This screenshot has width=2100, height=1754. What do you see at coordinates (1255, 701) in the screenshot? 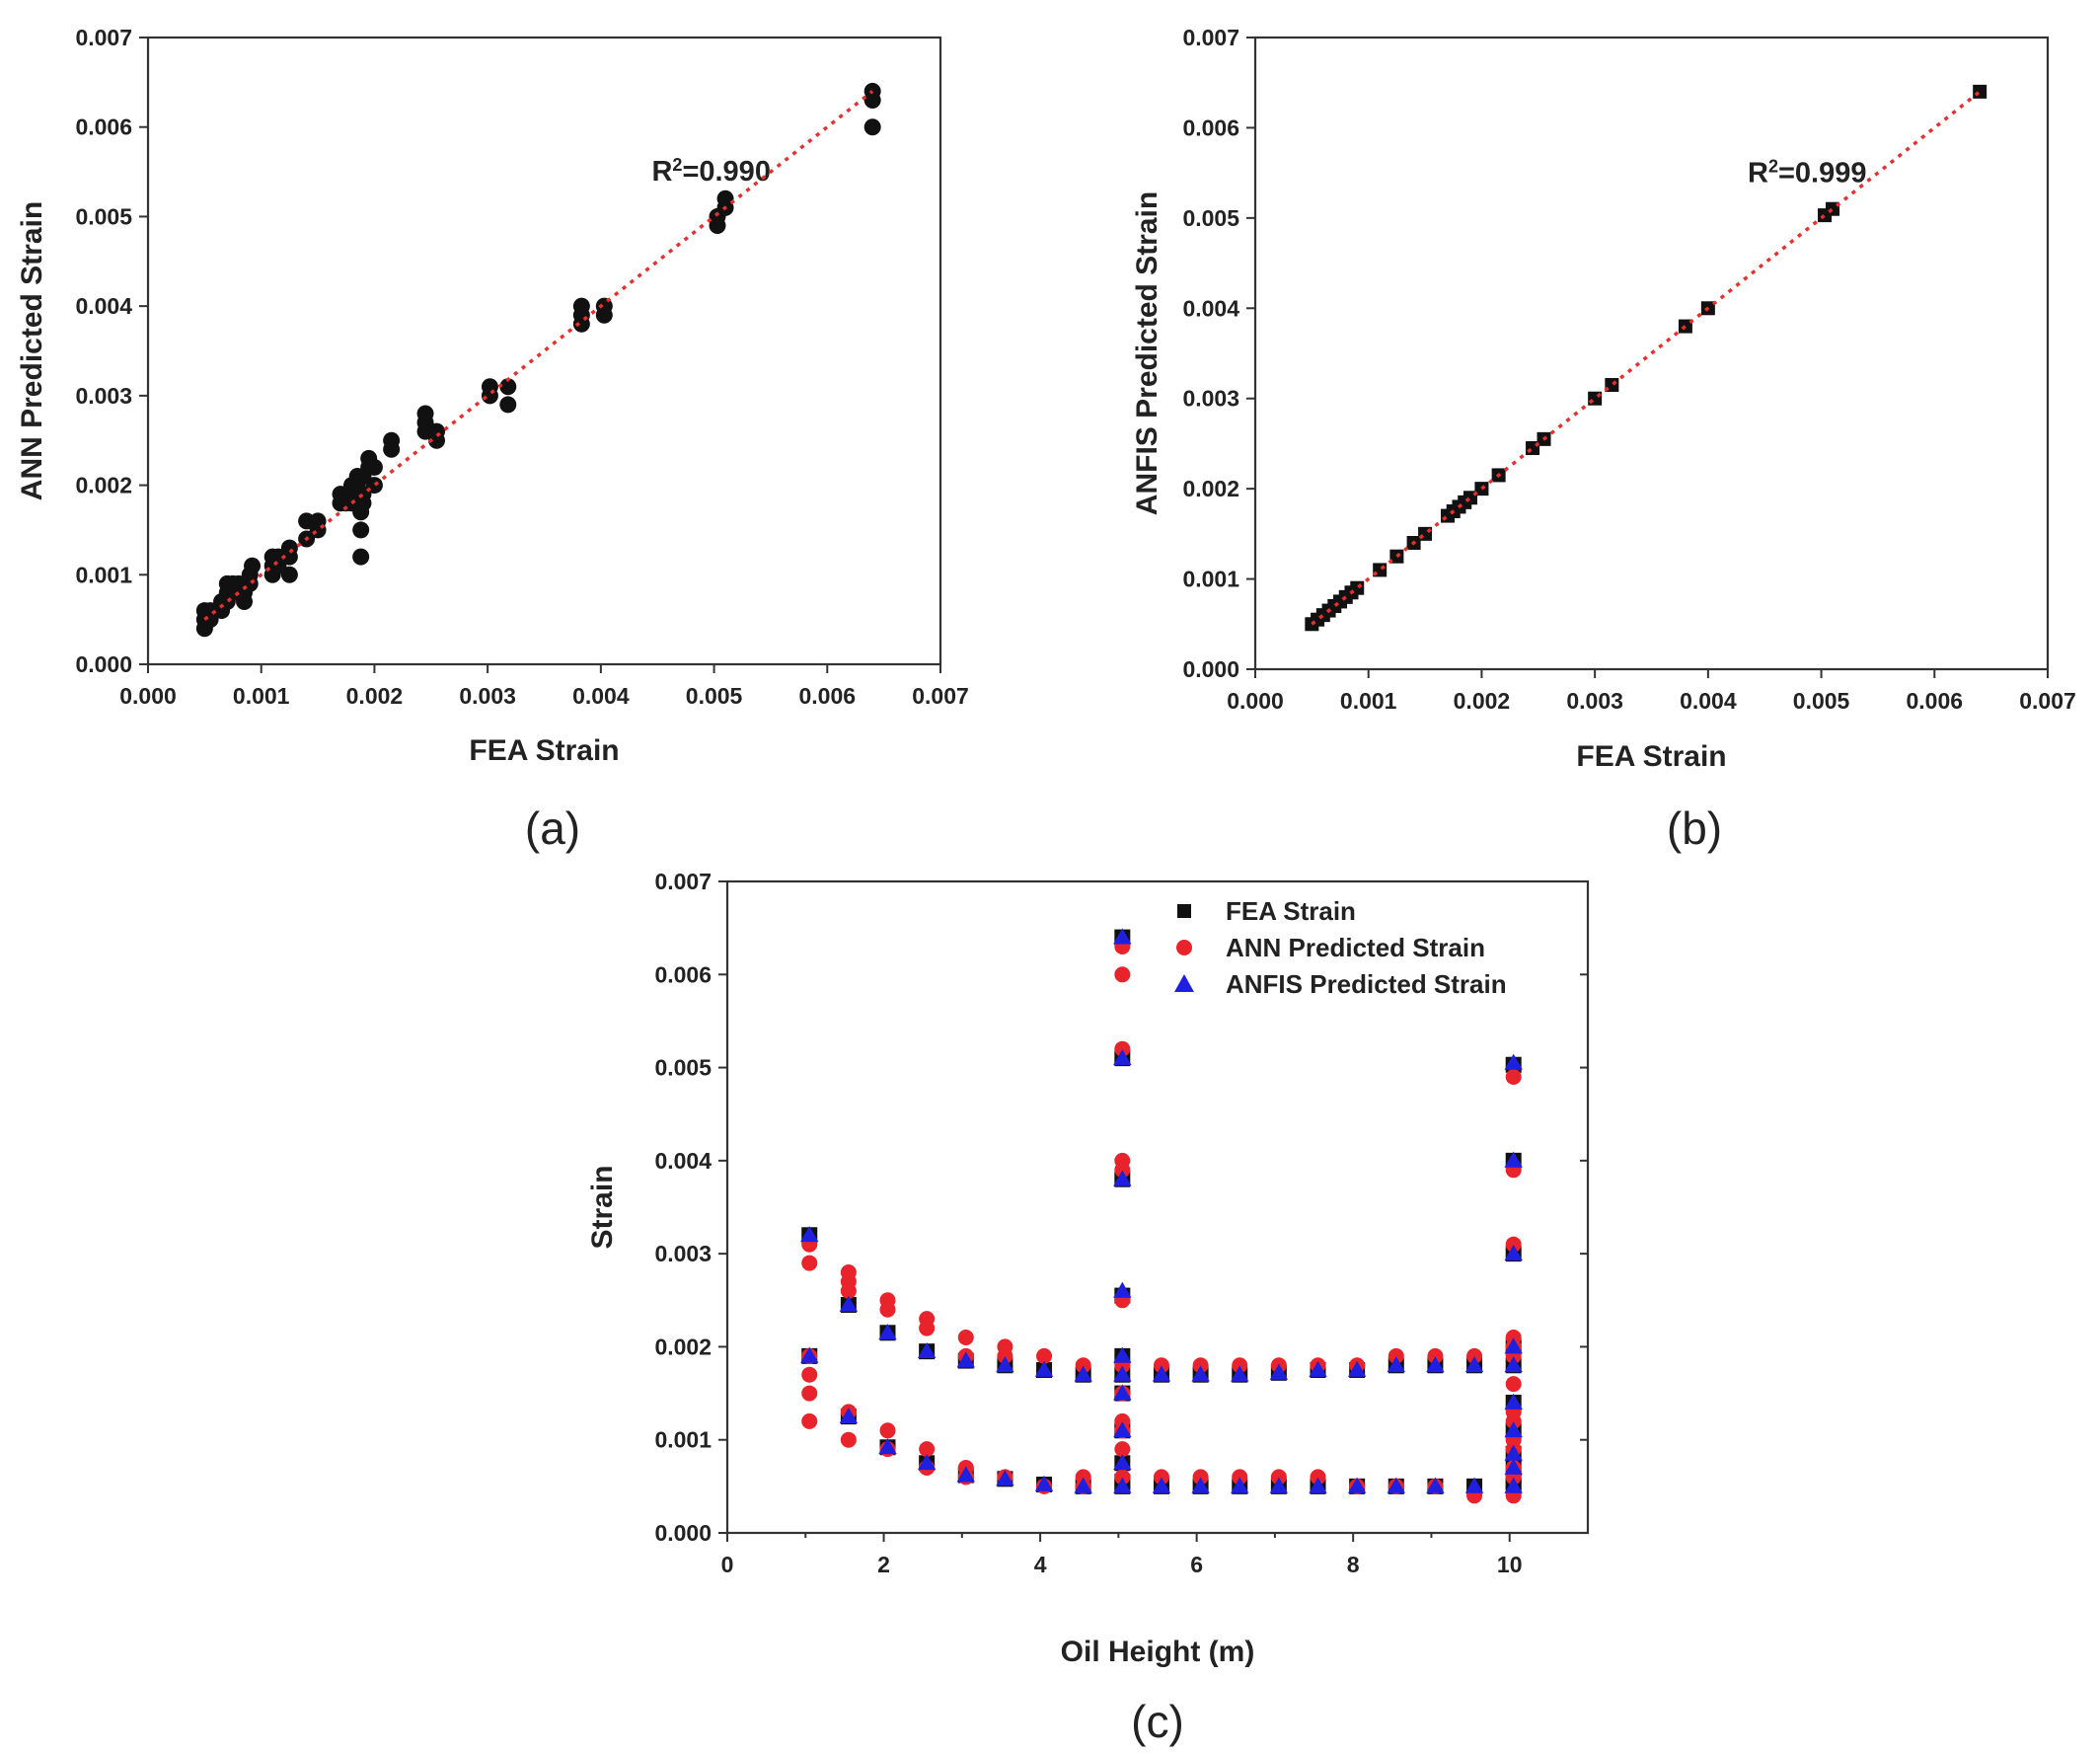
I see `x-tick-label: 0.000` at bounding box center [1255, 701].